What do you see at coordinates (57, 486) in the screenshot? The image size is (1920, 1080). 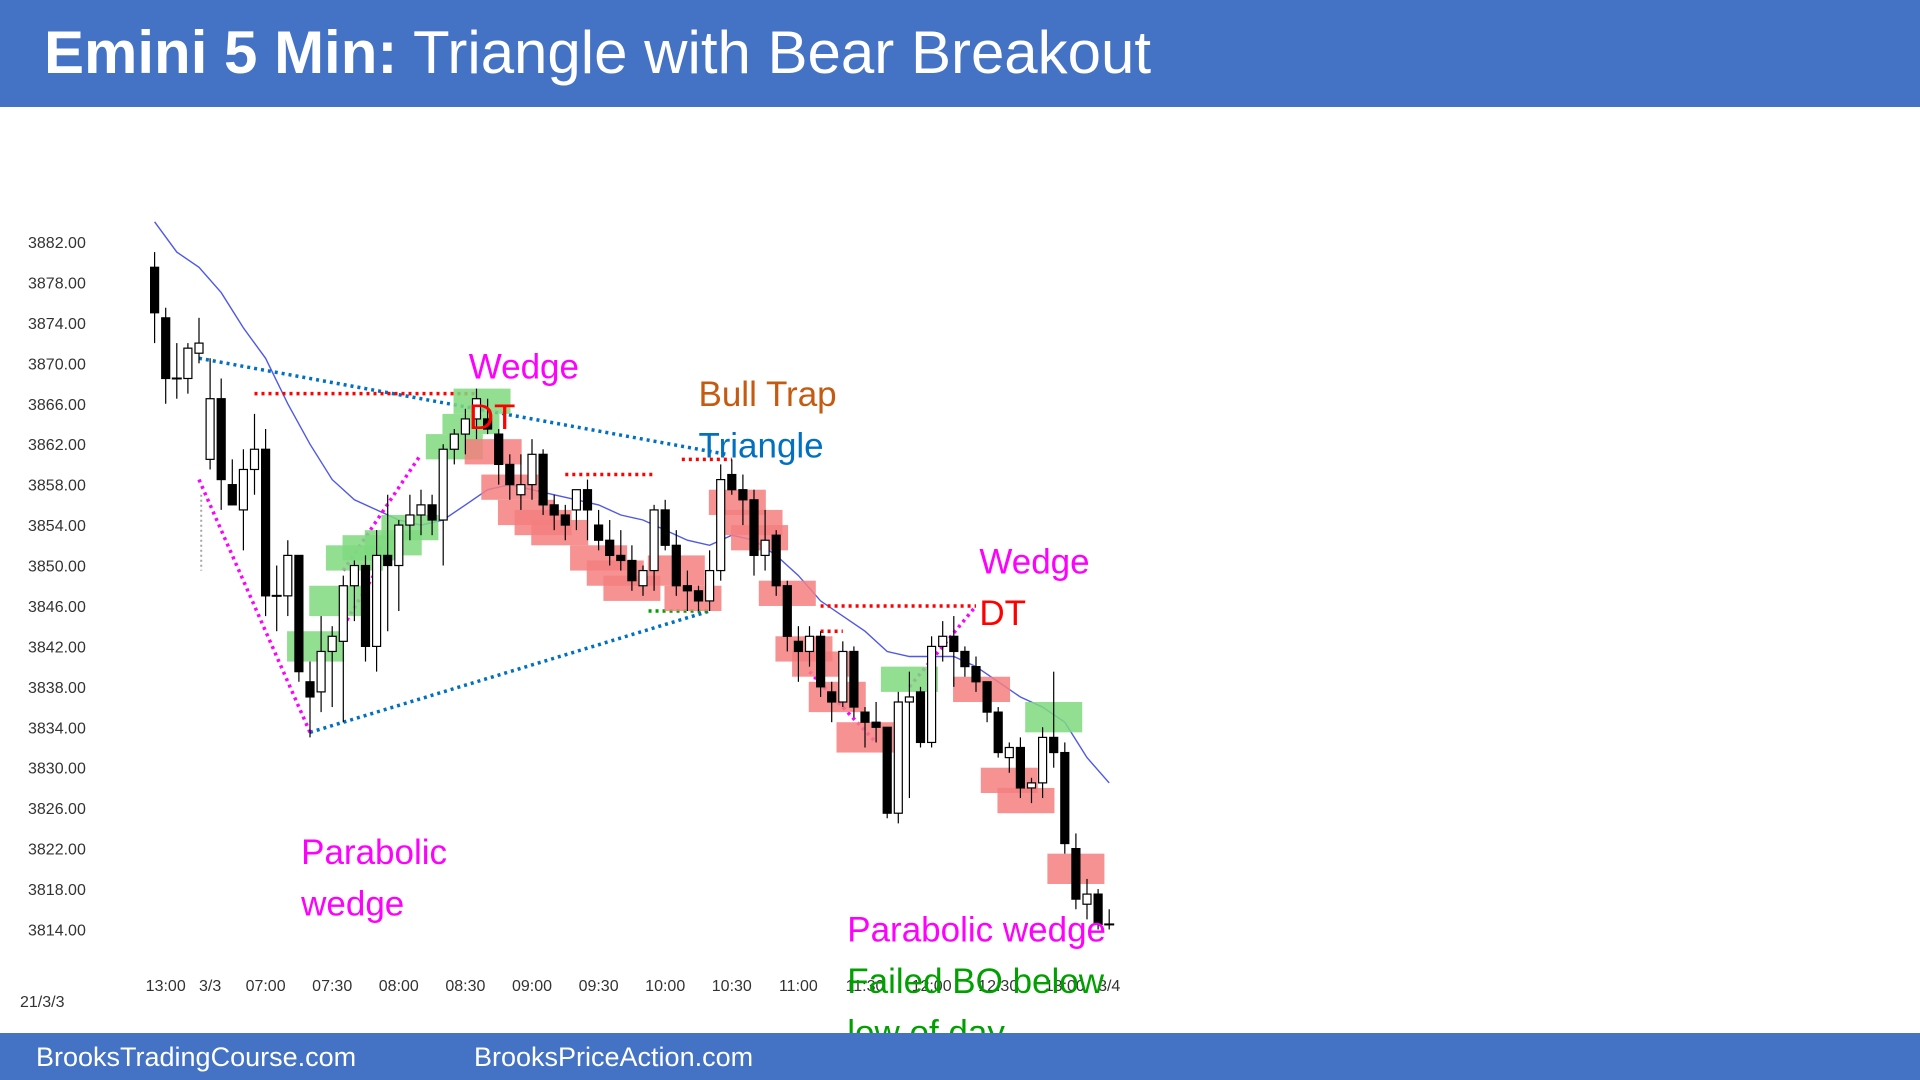 I see `y-tick-label: 3858.00` at bounding box center [57, 486].